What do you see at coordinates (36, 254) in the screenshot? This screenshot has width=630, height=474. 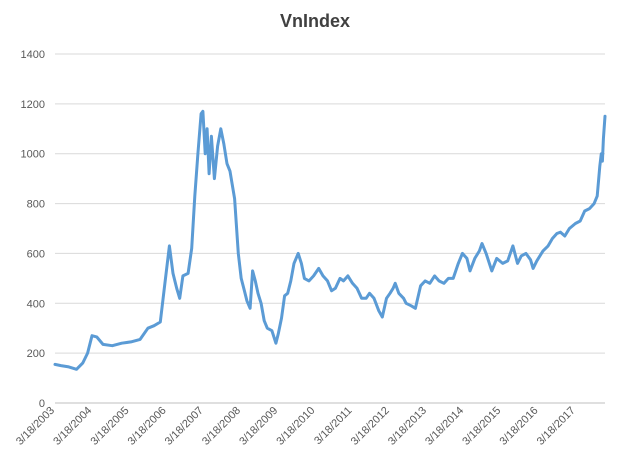 I see `y-tick-label: 600` at bounding box center [36, 254].